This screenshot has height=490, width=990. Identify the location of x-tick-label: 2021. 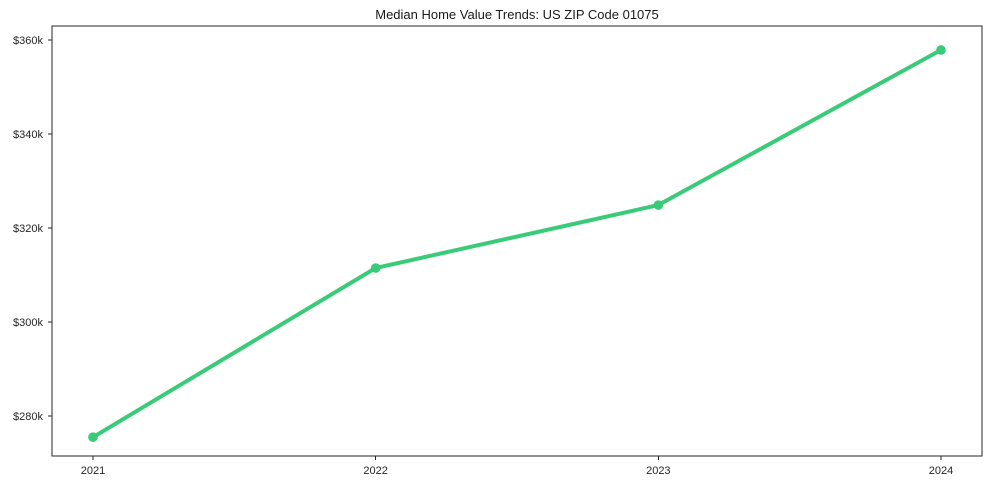
(93, 471).